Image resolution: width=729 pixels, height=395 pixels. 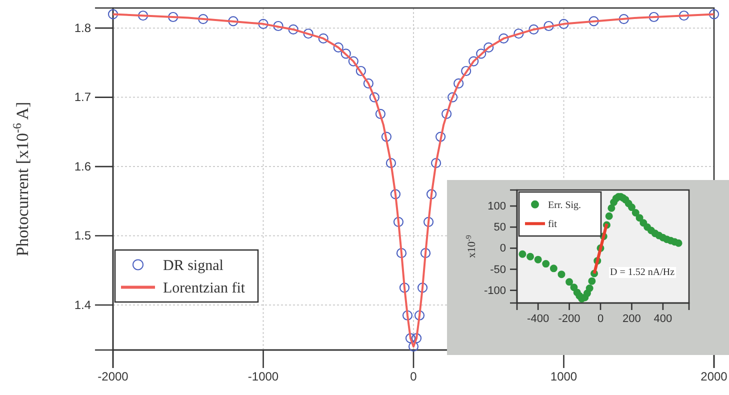 What do you see at coordinates (569, 318) in the screenshot?
I see `x-tick-label: -200` at bounding box center [569, 318].